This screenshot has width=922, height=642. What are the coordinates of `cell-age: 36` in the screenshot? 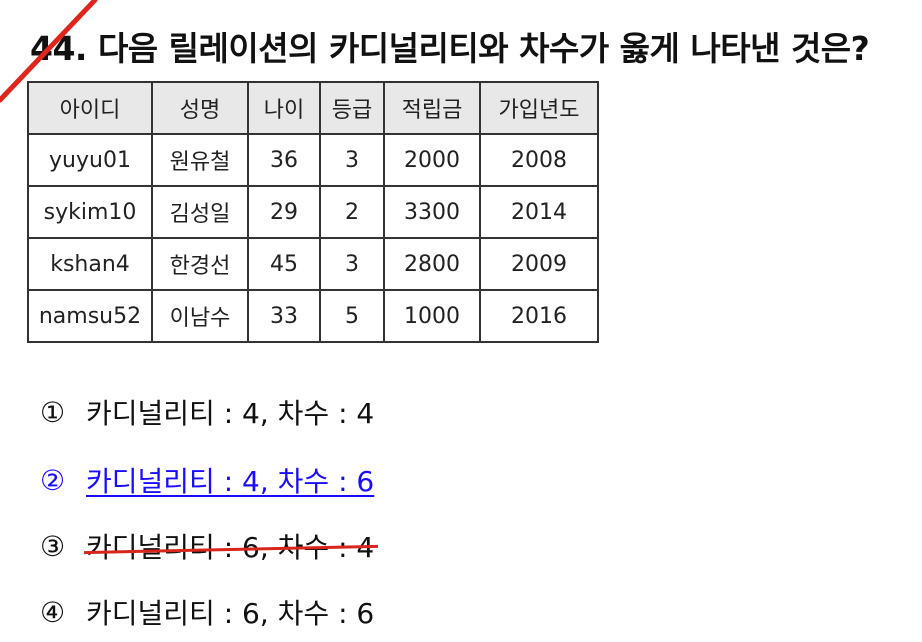 It's located at (284, 160).